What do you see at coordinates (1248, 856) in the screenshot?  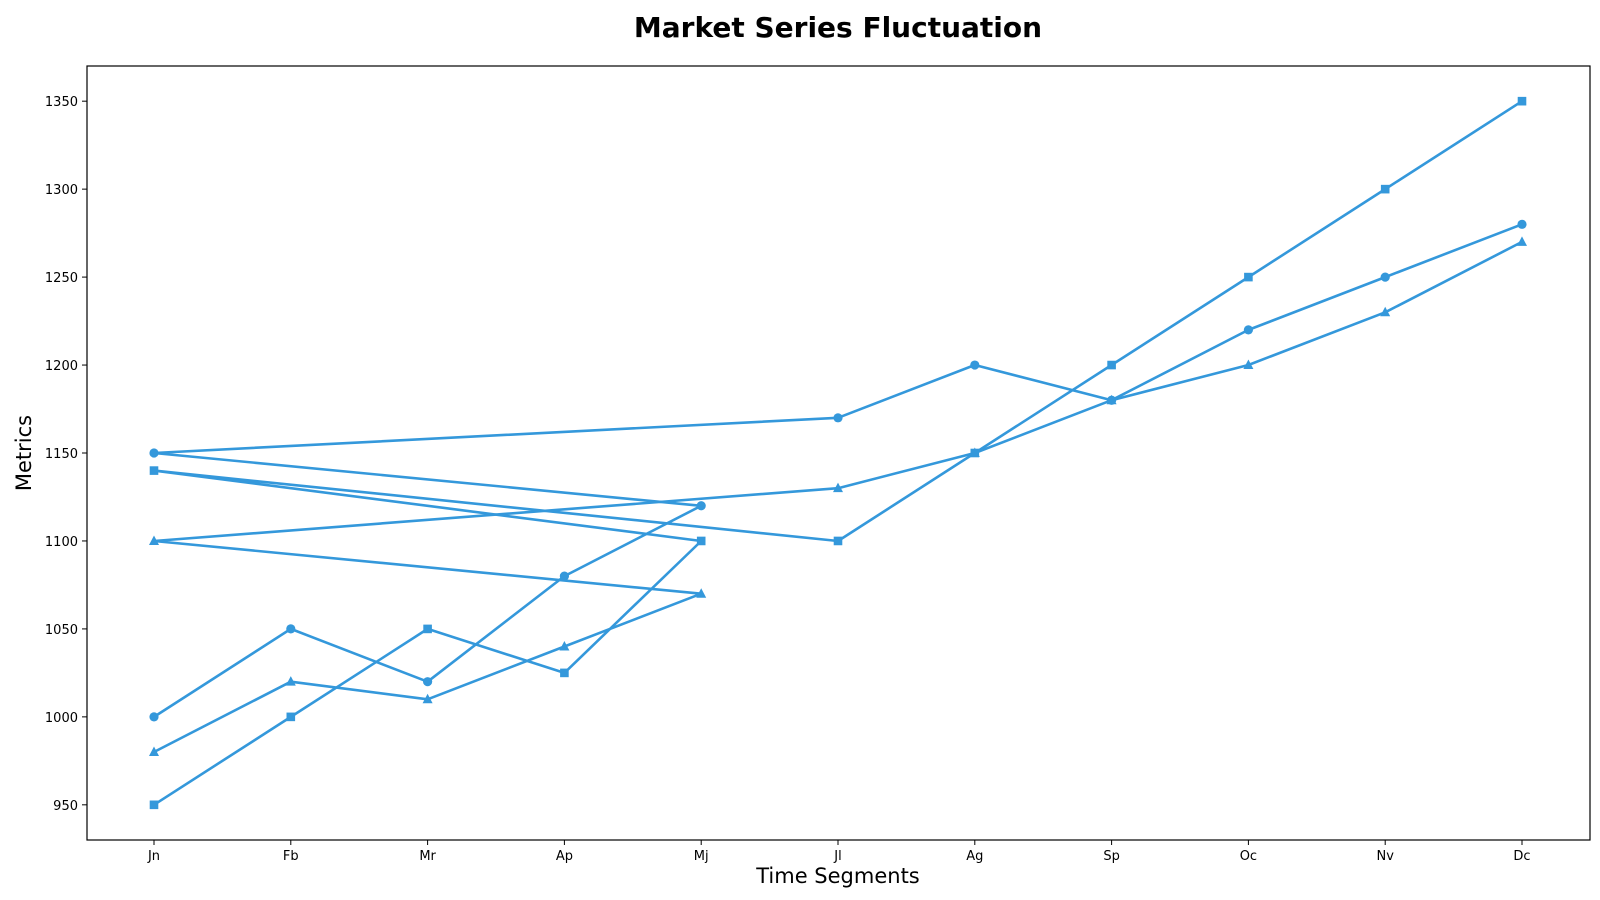 I see `x-tick-label: Oc` at bounding box center [1248, 856].